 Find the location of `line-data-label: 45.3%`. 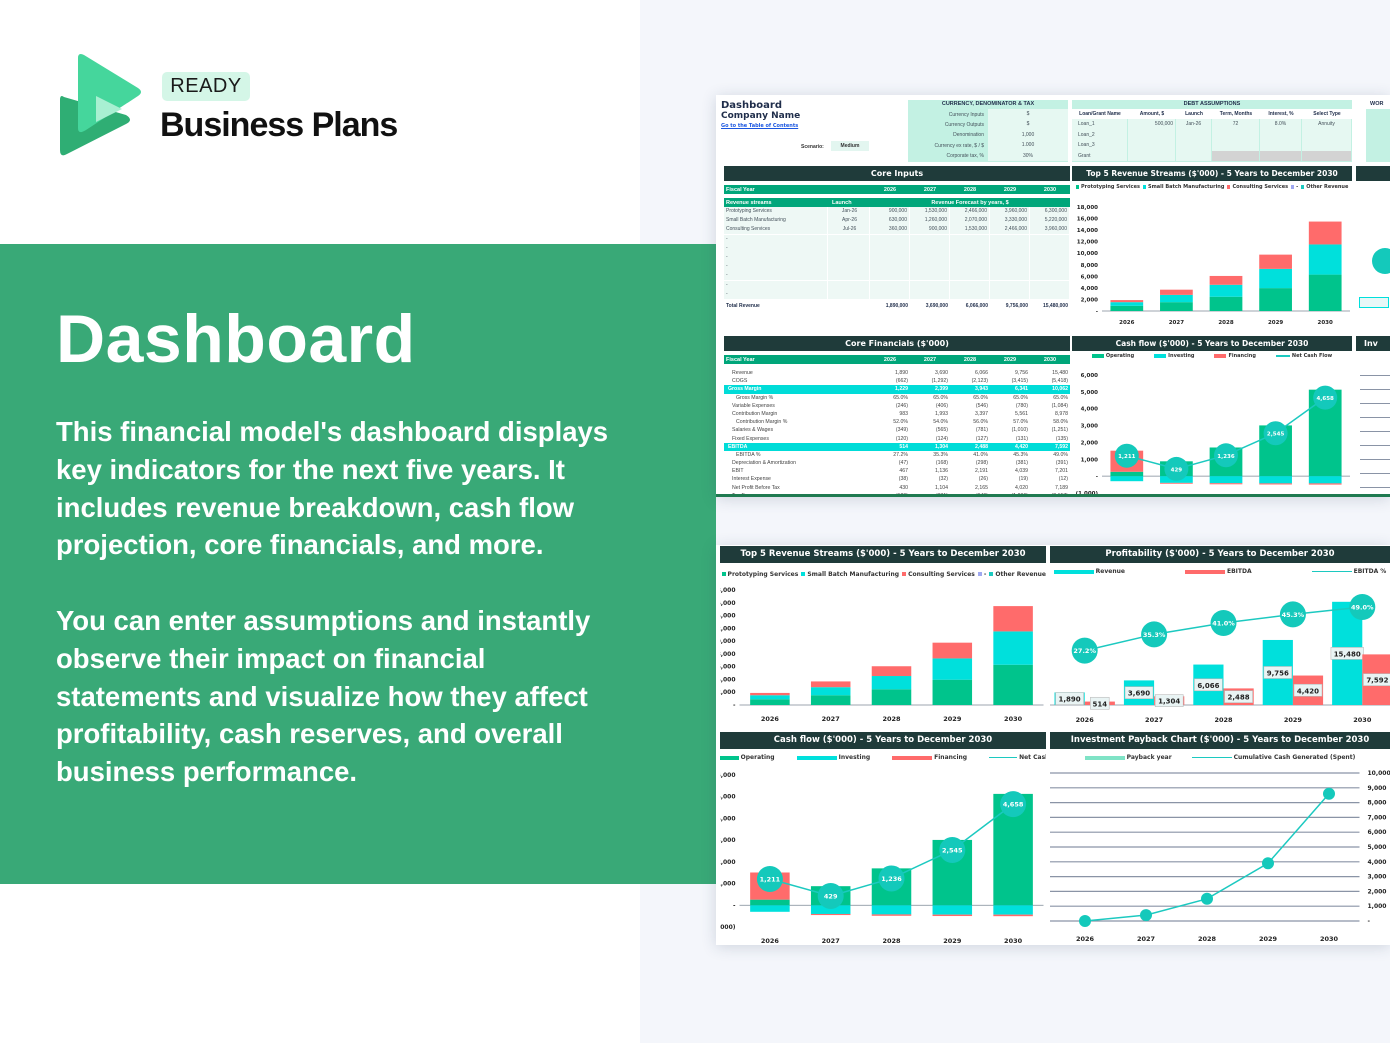

line-data-label: 45.3% is located at coordinates (1293, 615).